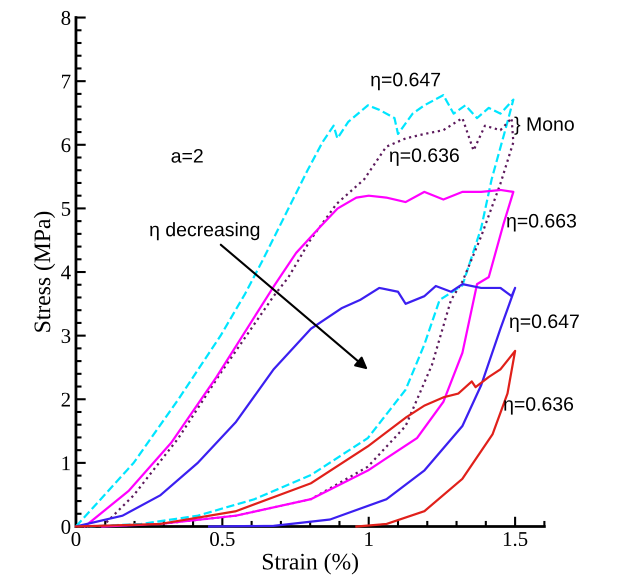 This screenshot has width=633, height=585. Describe the element at coordinates (310, 563) in the screenshot. I see `x-axis-title: Strain (%)` at that location.